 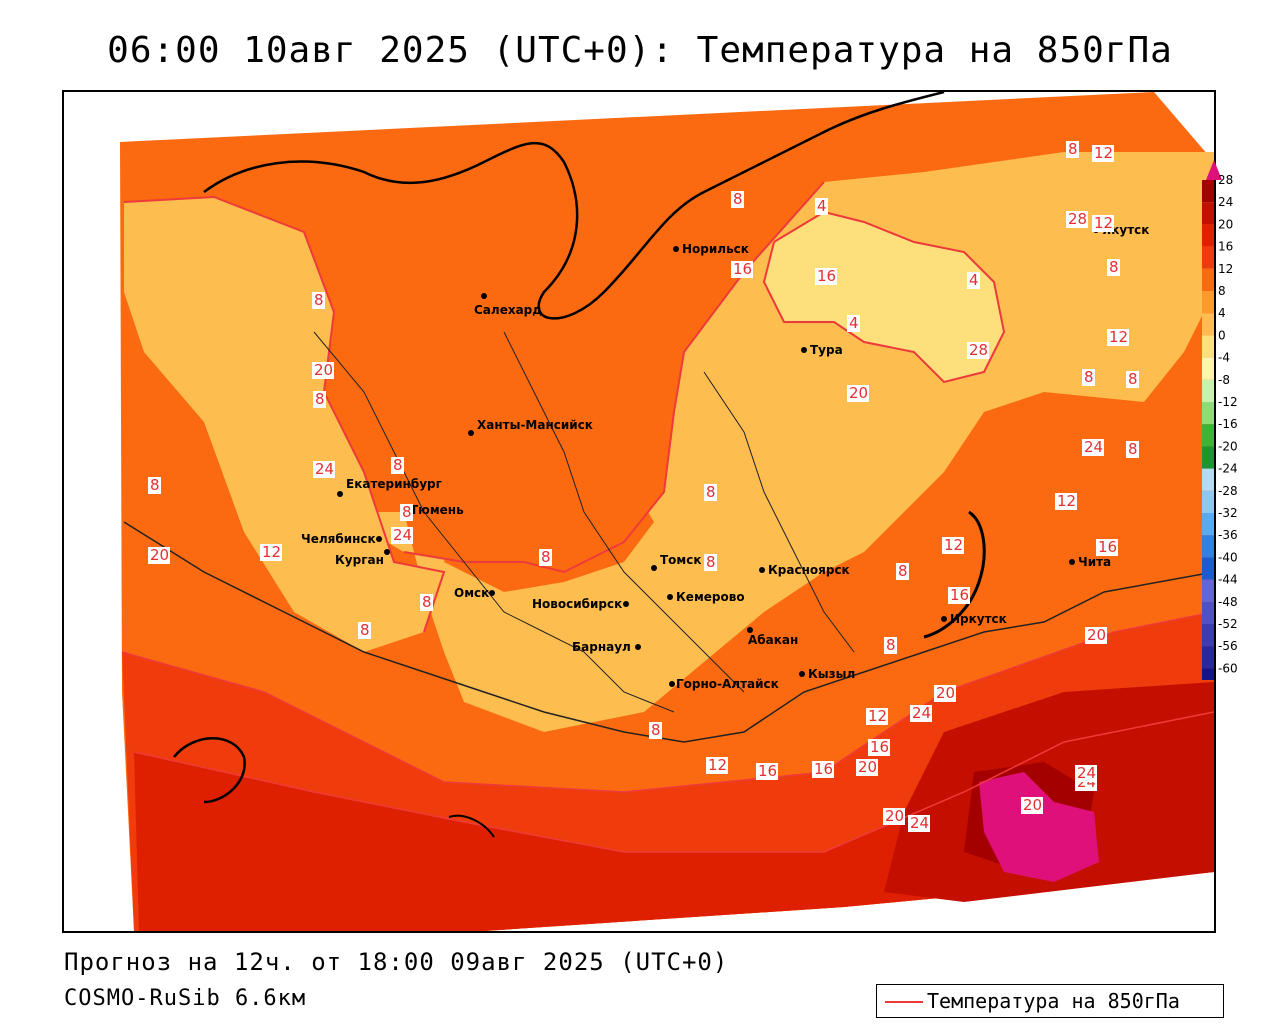 What do you see at coordinates (1228, 513) in the screenshot?
I see `colorbar-tick-label: -32` at bounding box center [1228, 513].